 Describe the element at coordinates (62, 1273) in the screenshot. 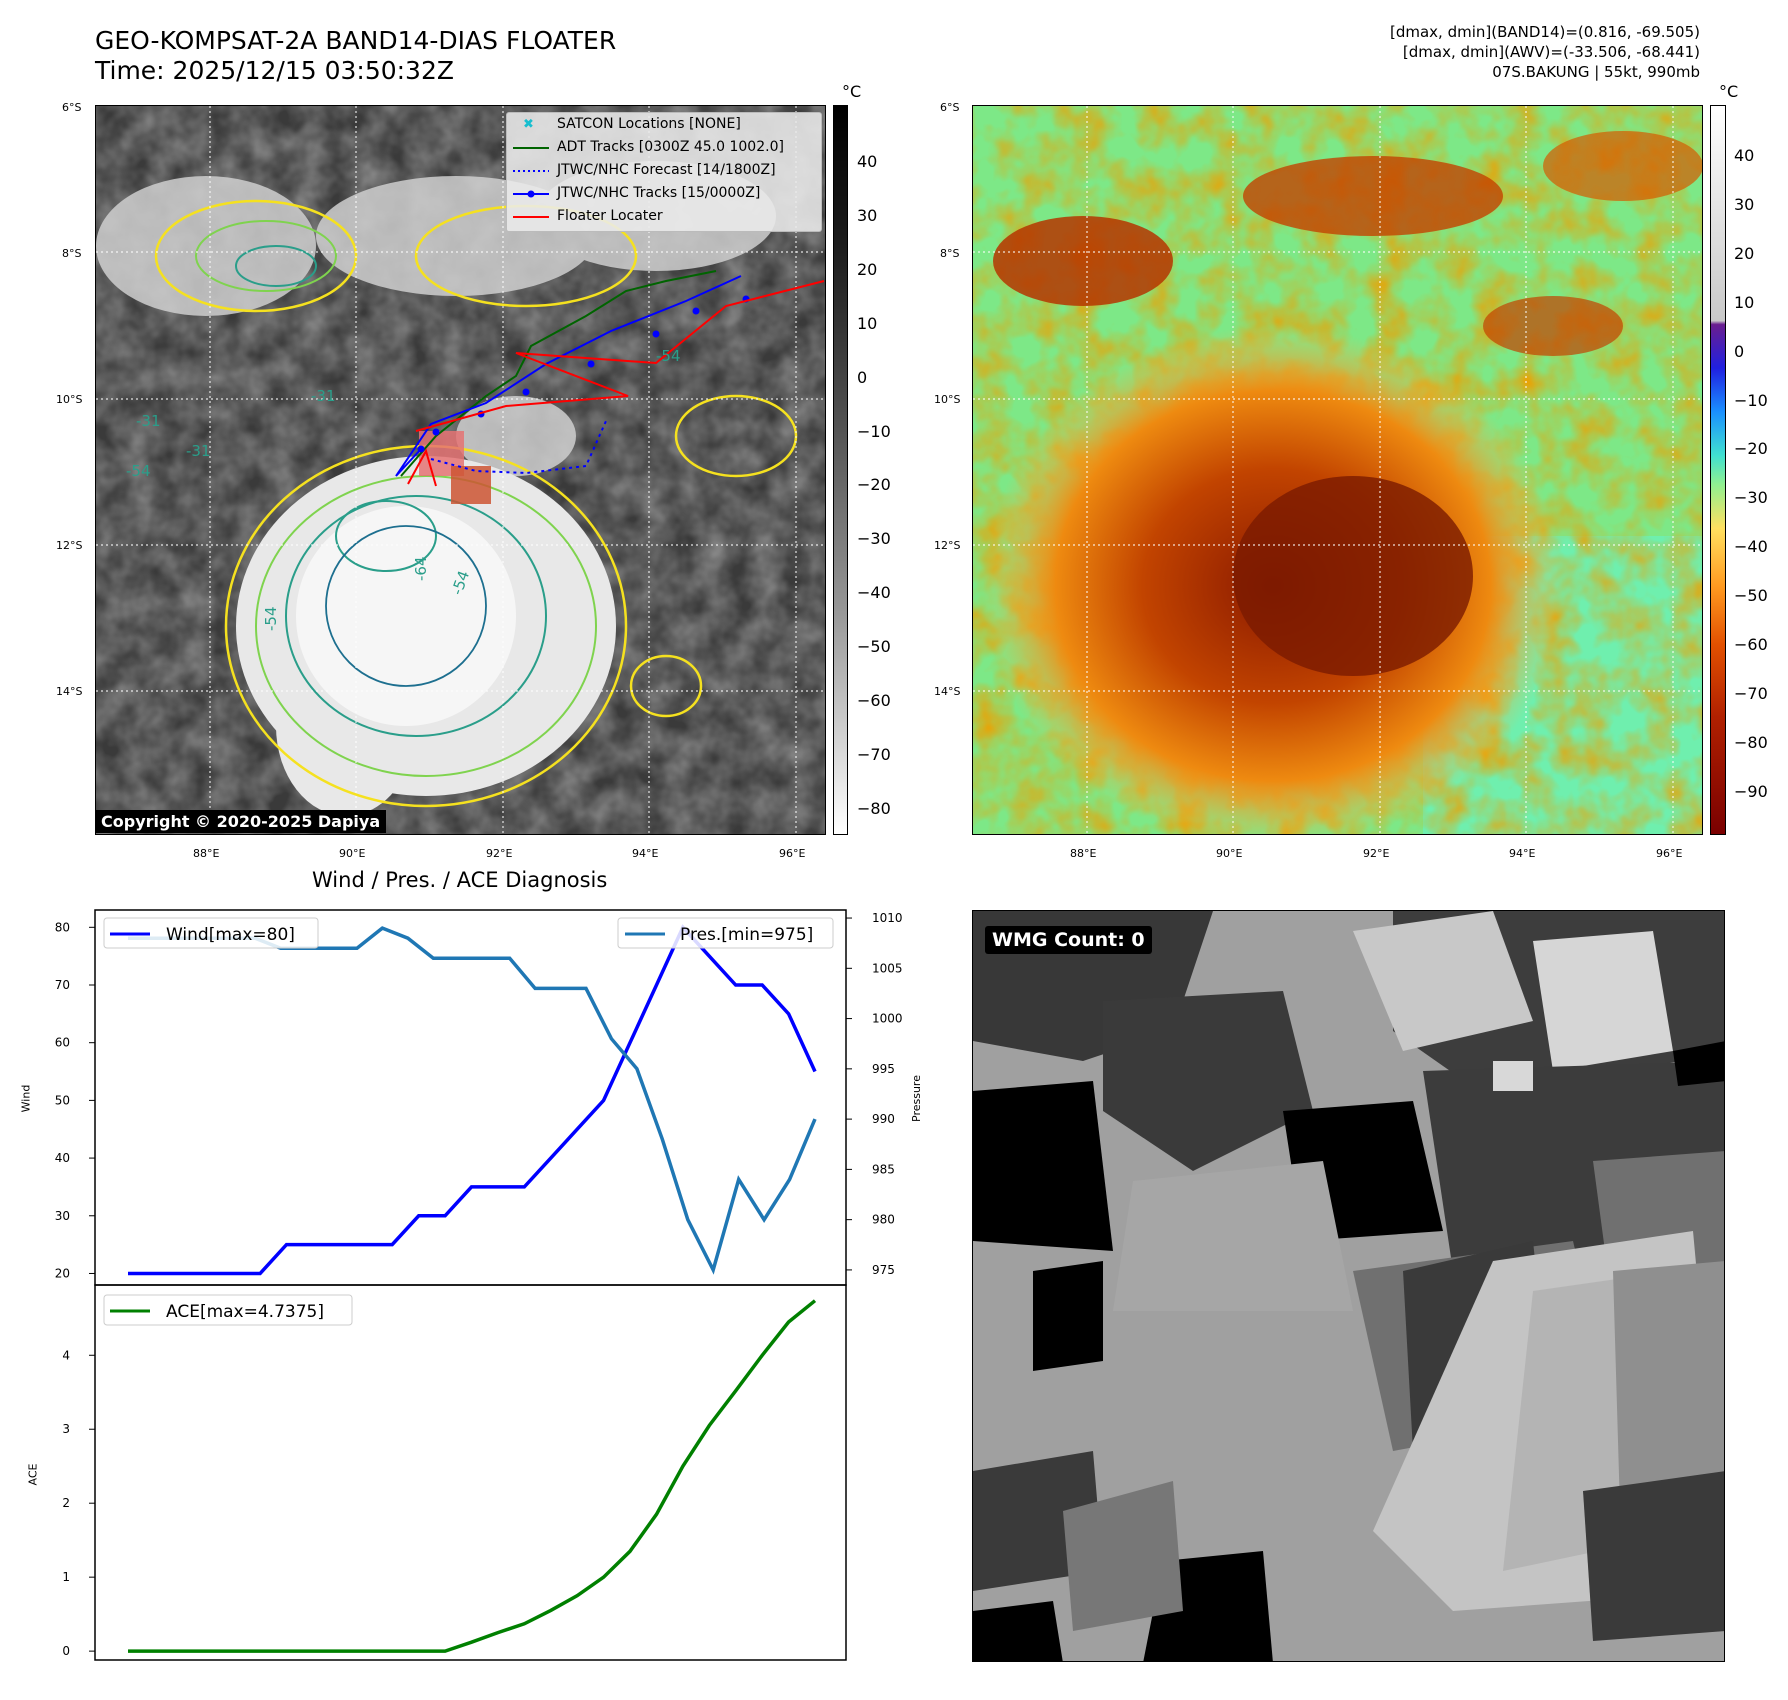

I see `y-tick-label: 20` at that location.